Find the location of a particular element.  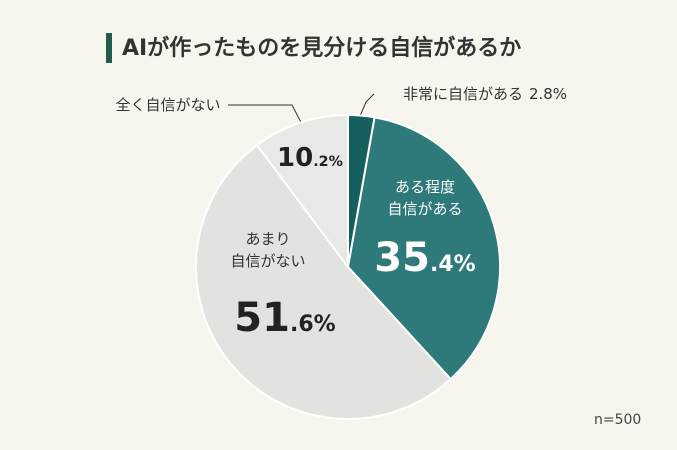

value-label: 10.2% is located at coordinates (310, 158).